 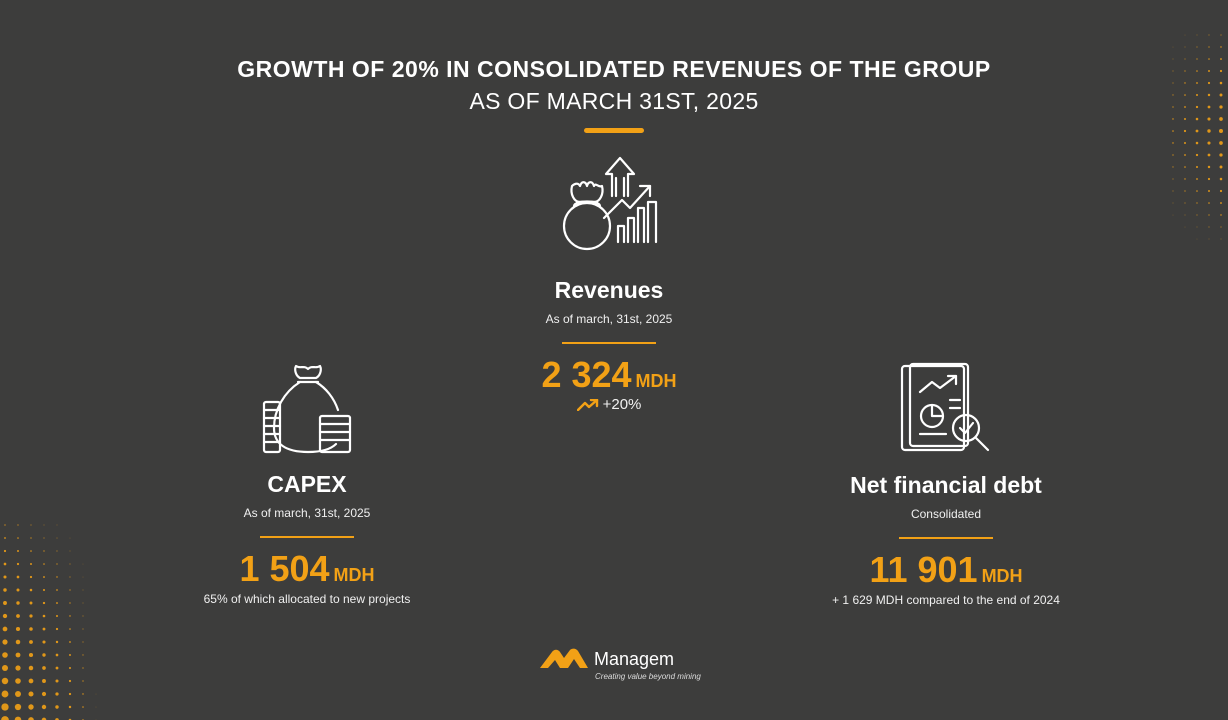 I want to click on footer-logo: Managem Creating value beyond mining, so click(x=619, y=665).